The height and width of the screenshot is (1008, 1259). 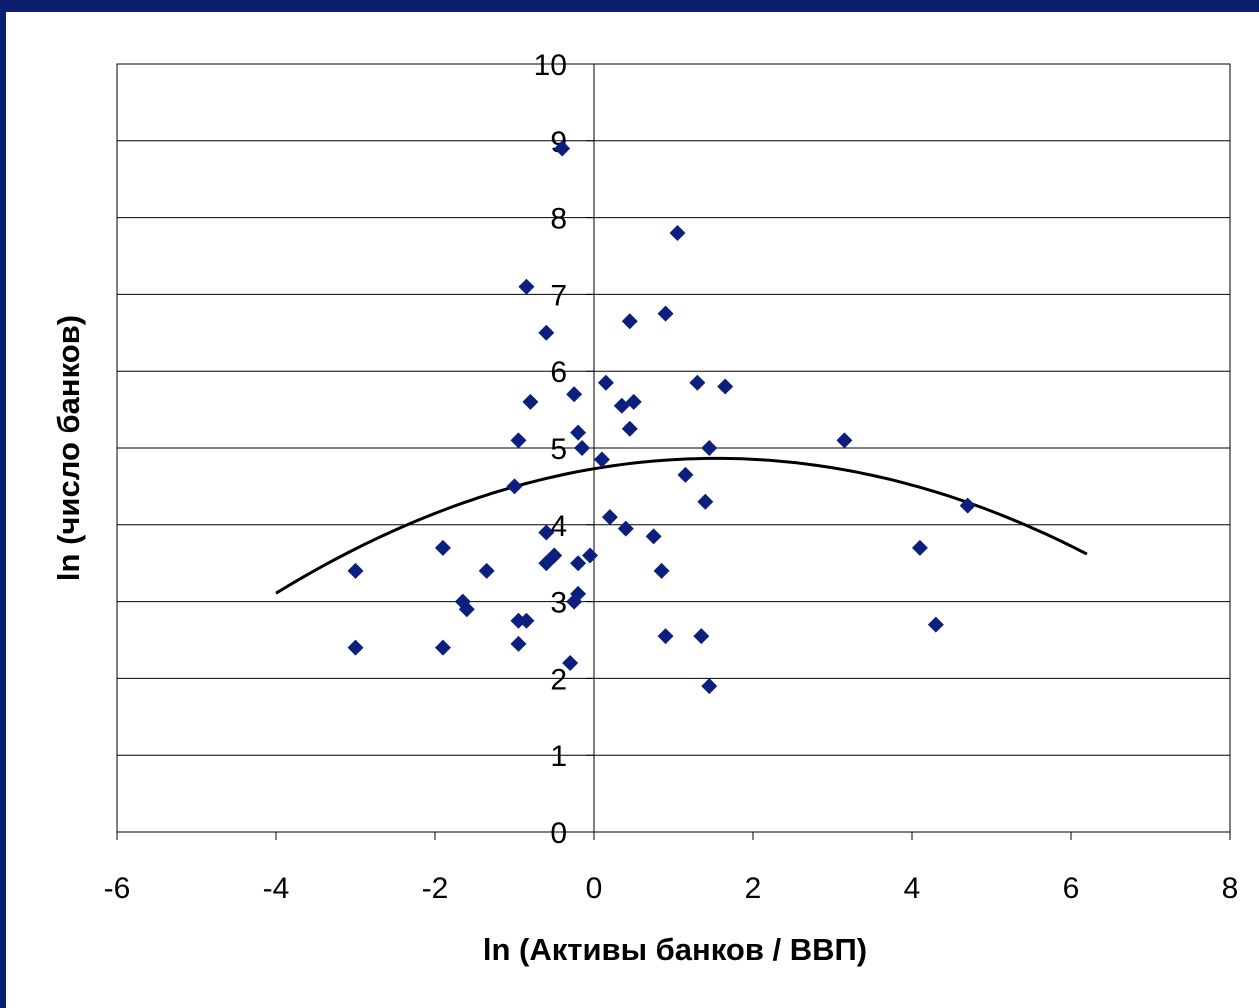 I want to click on y-tick-label: 3, so click(x=558, y=603).